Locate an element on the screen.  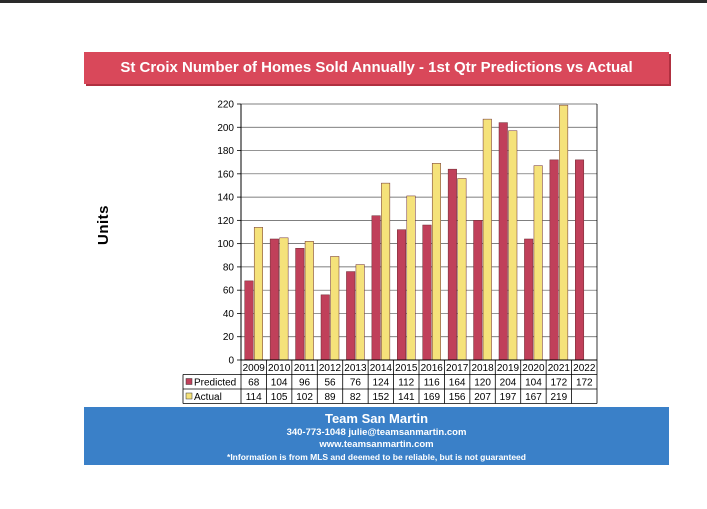
footer-contact: 340-773-1048 julie@teamsanmartin.com is located at coordinates (376, 432).